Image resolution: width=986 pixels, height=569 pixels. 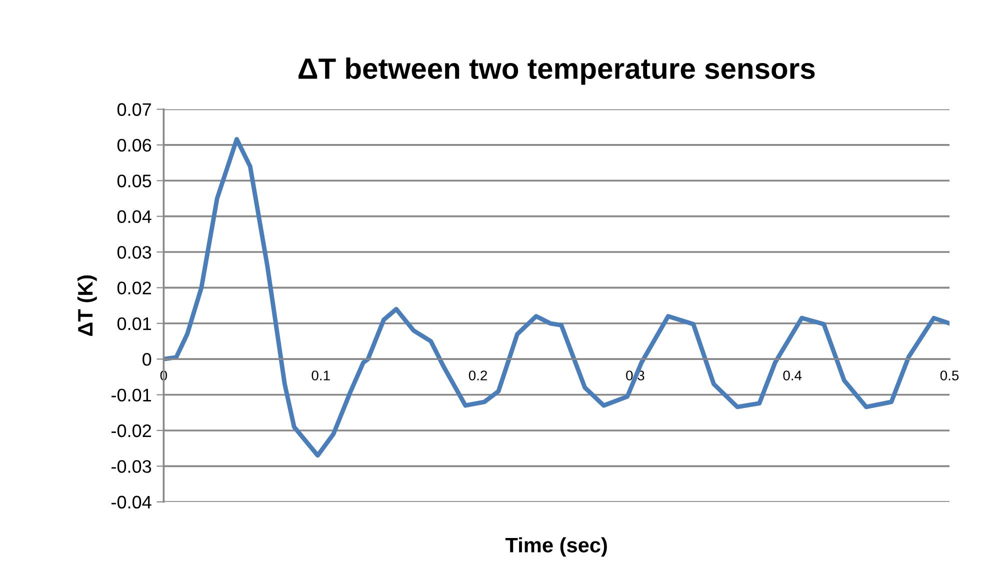 What do you see at coordinates (792, 375) in the screenshot?
I see `x-tick-label: 0.4` at bounding box center [792, 375].